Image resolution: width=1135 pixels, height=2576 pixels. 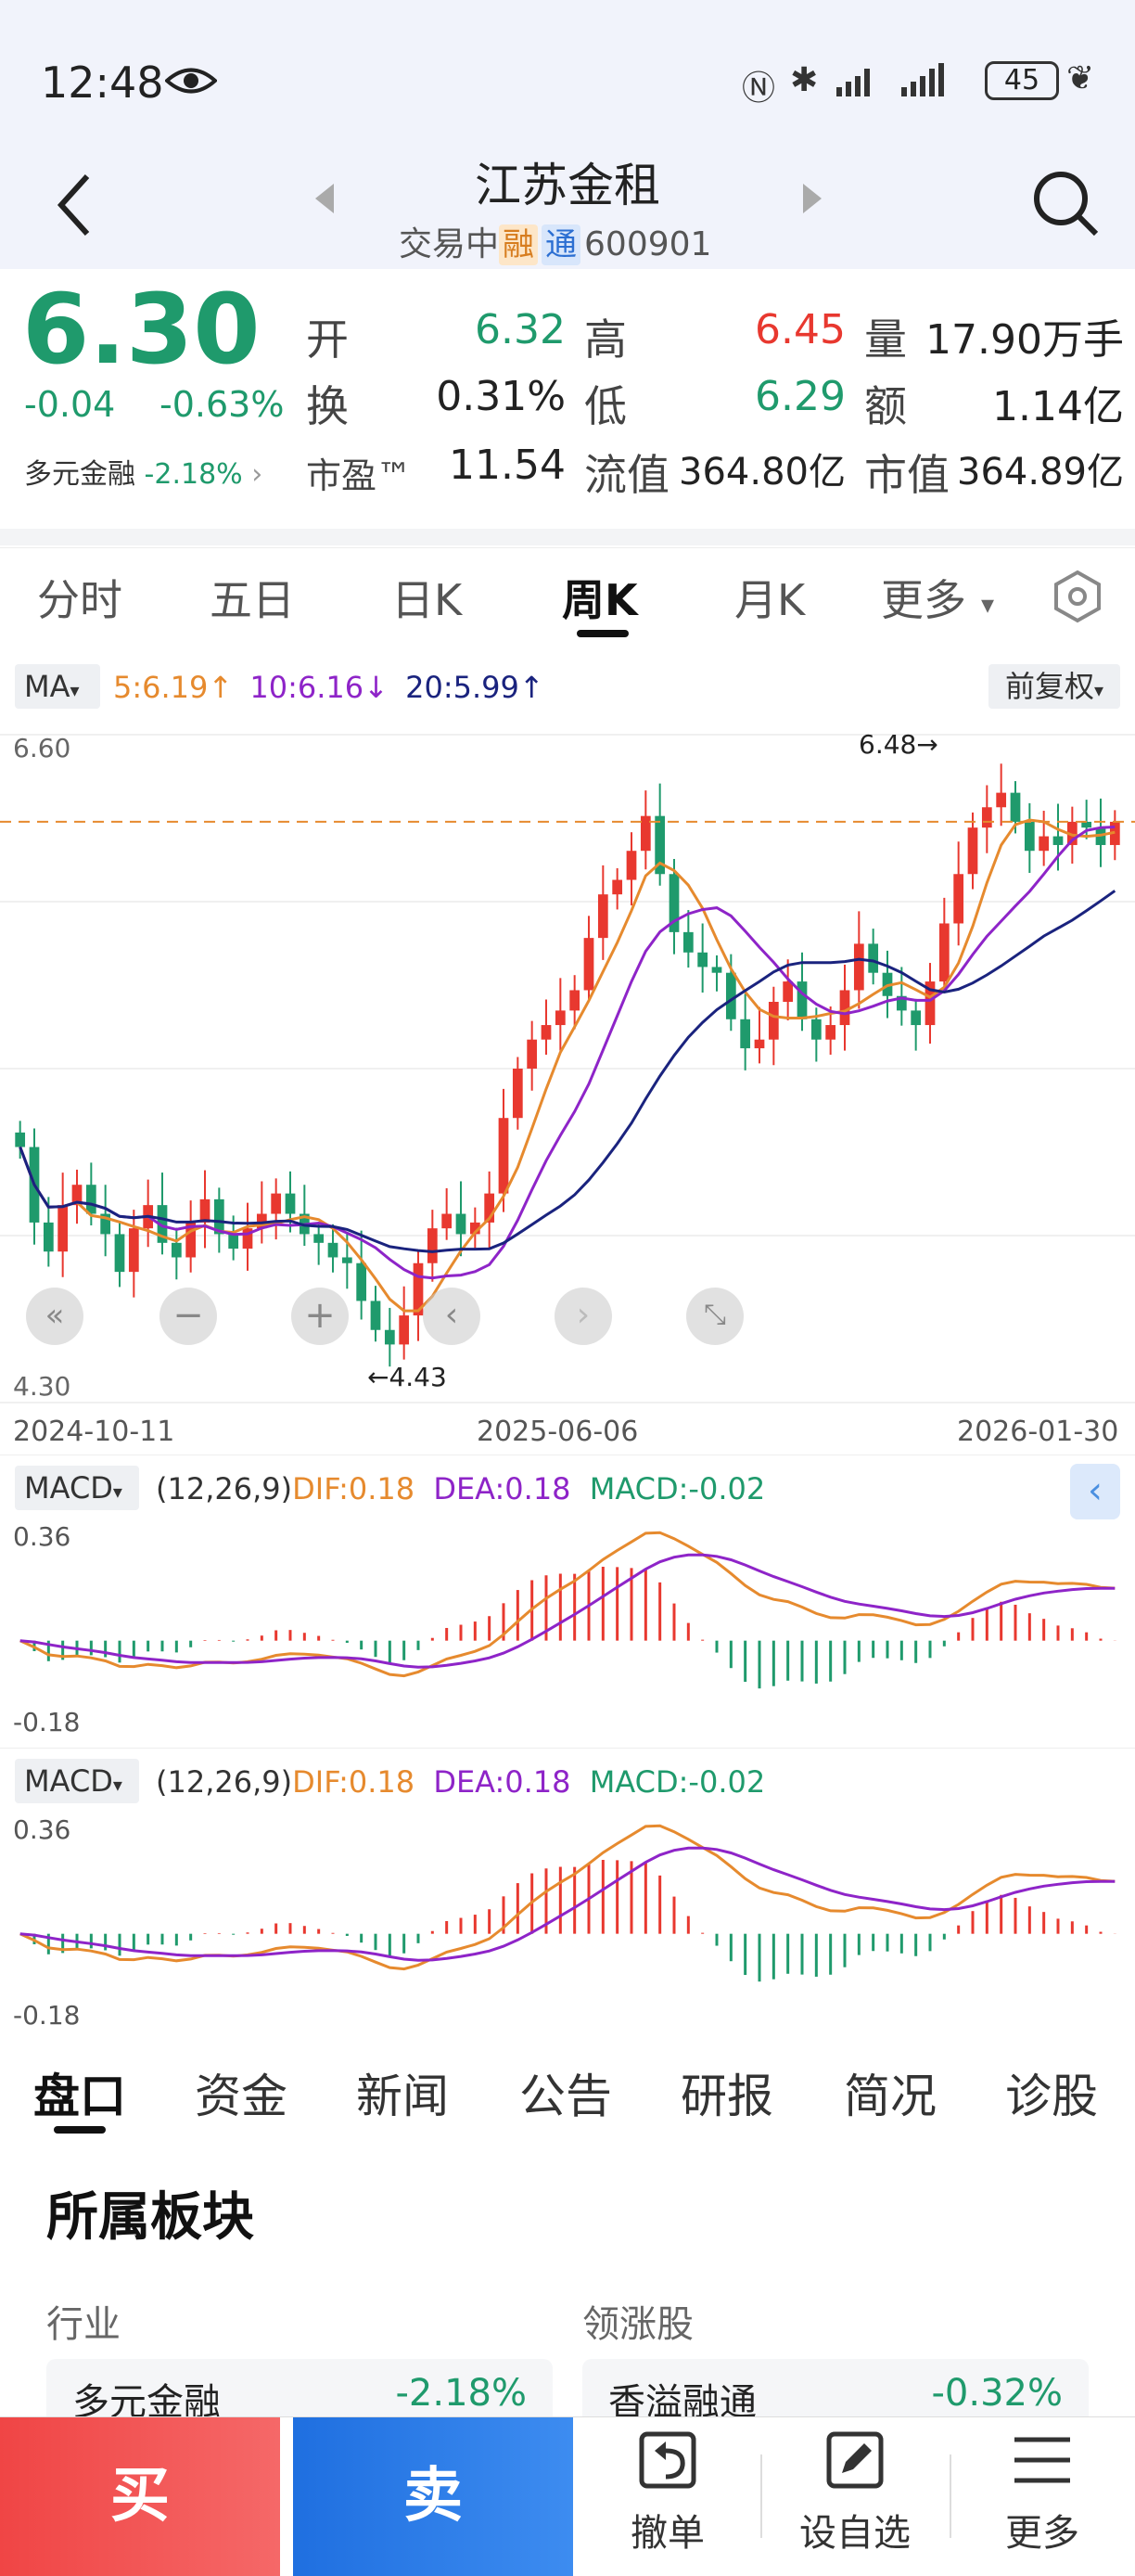 I want to click on connect-tag: 通, so click(x=561, y=244).